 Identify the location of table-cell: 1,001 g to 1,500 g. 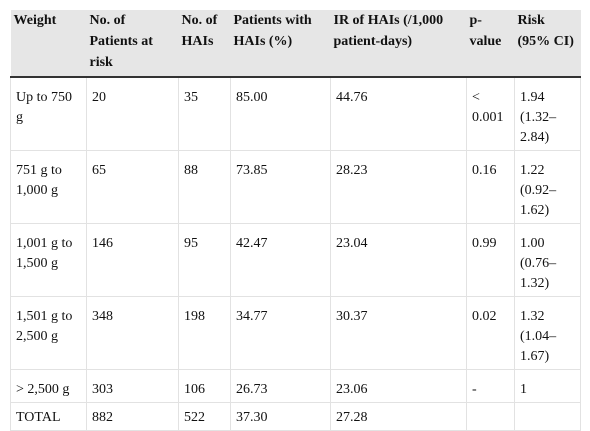
(48, 260).